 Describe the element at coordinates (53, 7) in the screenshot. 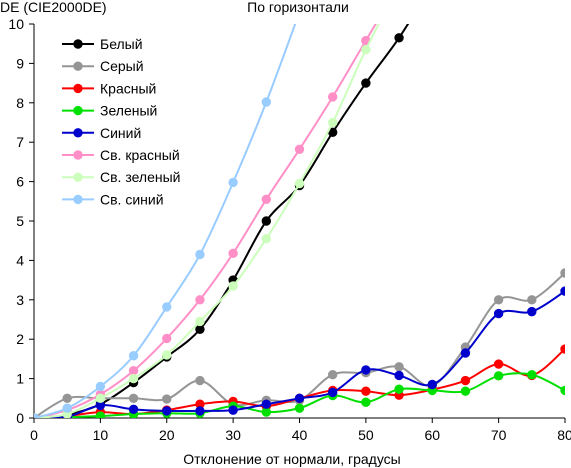

I see `y-axis-title: DE (CIE2000DE)` at that location.